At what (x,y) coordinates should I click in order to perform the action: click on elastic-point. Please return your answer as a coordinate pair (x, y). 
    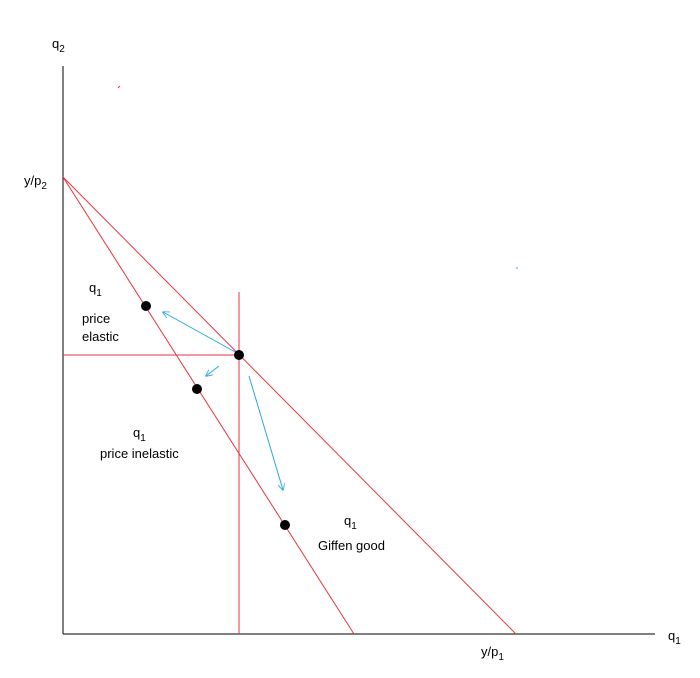
    Looking at the image, I should click on (146, 306).